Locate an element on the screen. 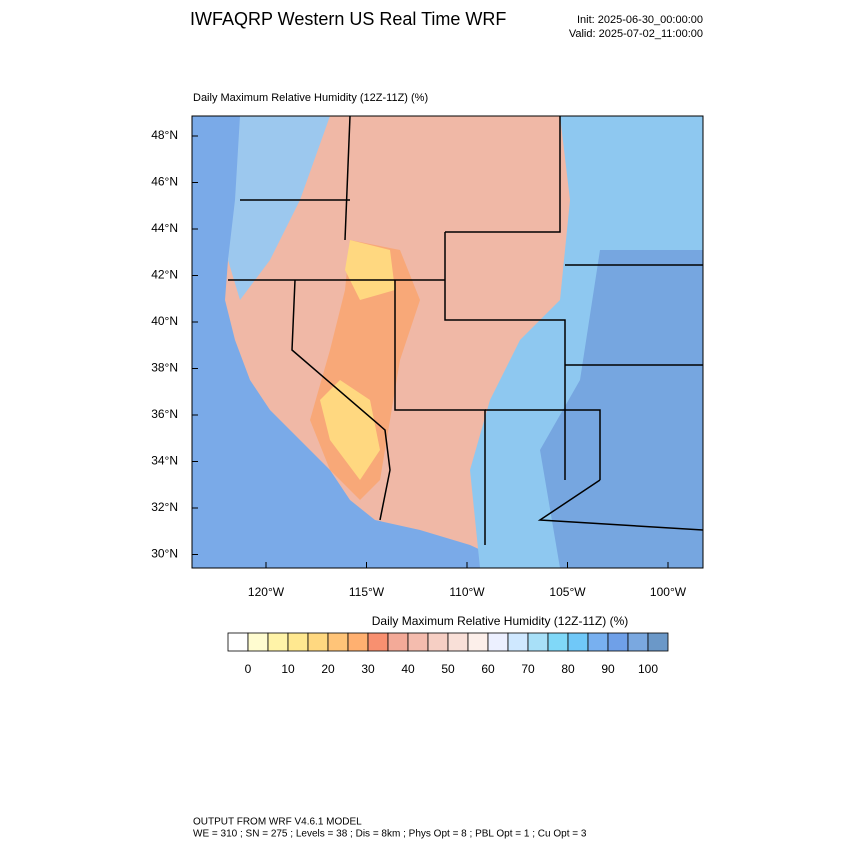  humid-region is located at coordinates (621, 409).